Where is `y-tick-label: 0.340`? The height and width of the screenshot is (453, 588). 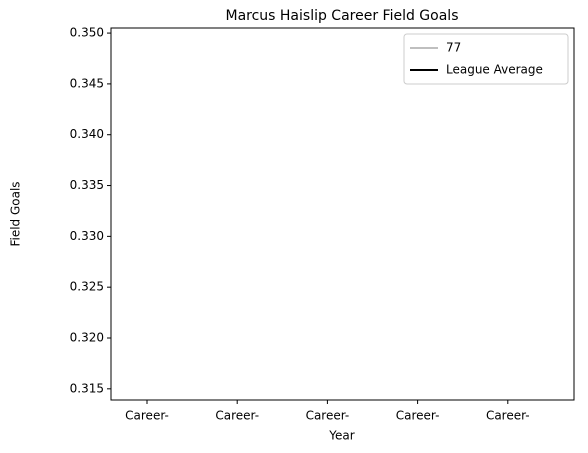 y-tick-label: 0.340 is located at coordinates (87, 134).